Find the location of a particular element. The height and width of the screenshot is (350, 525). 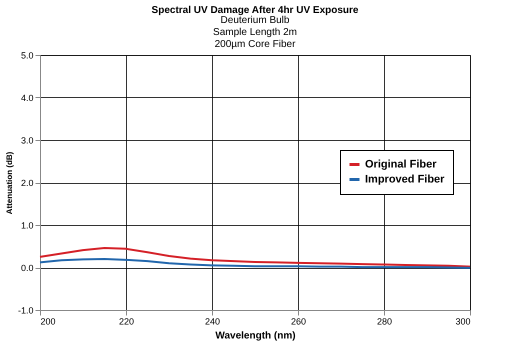

y-tick-label: 2.0 is located at coordinates (27, 183).